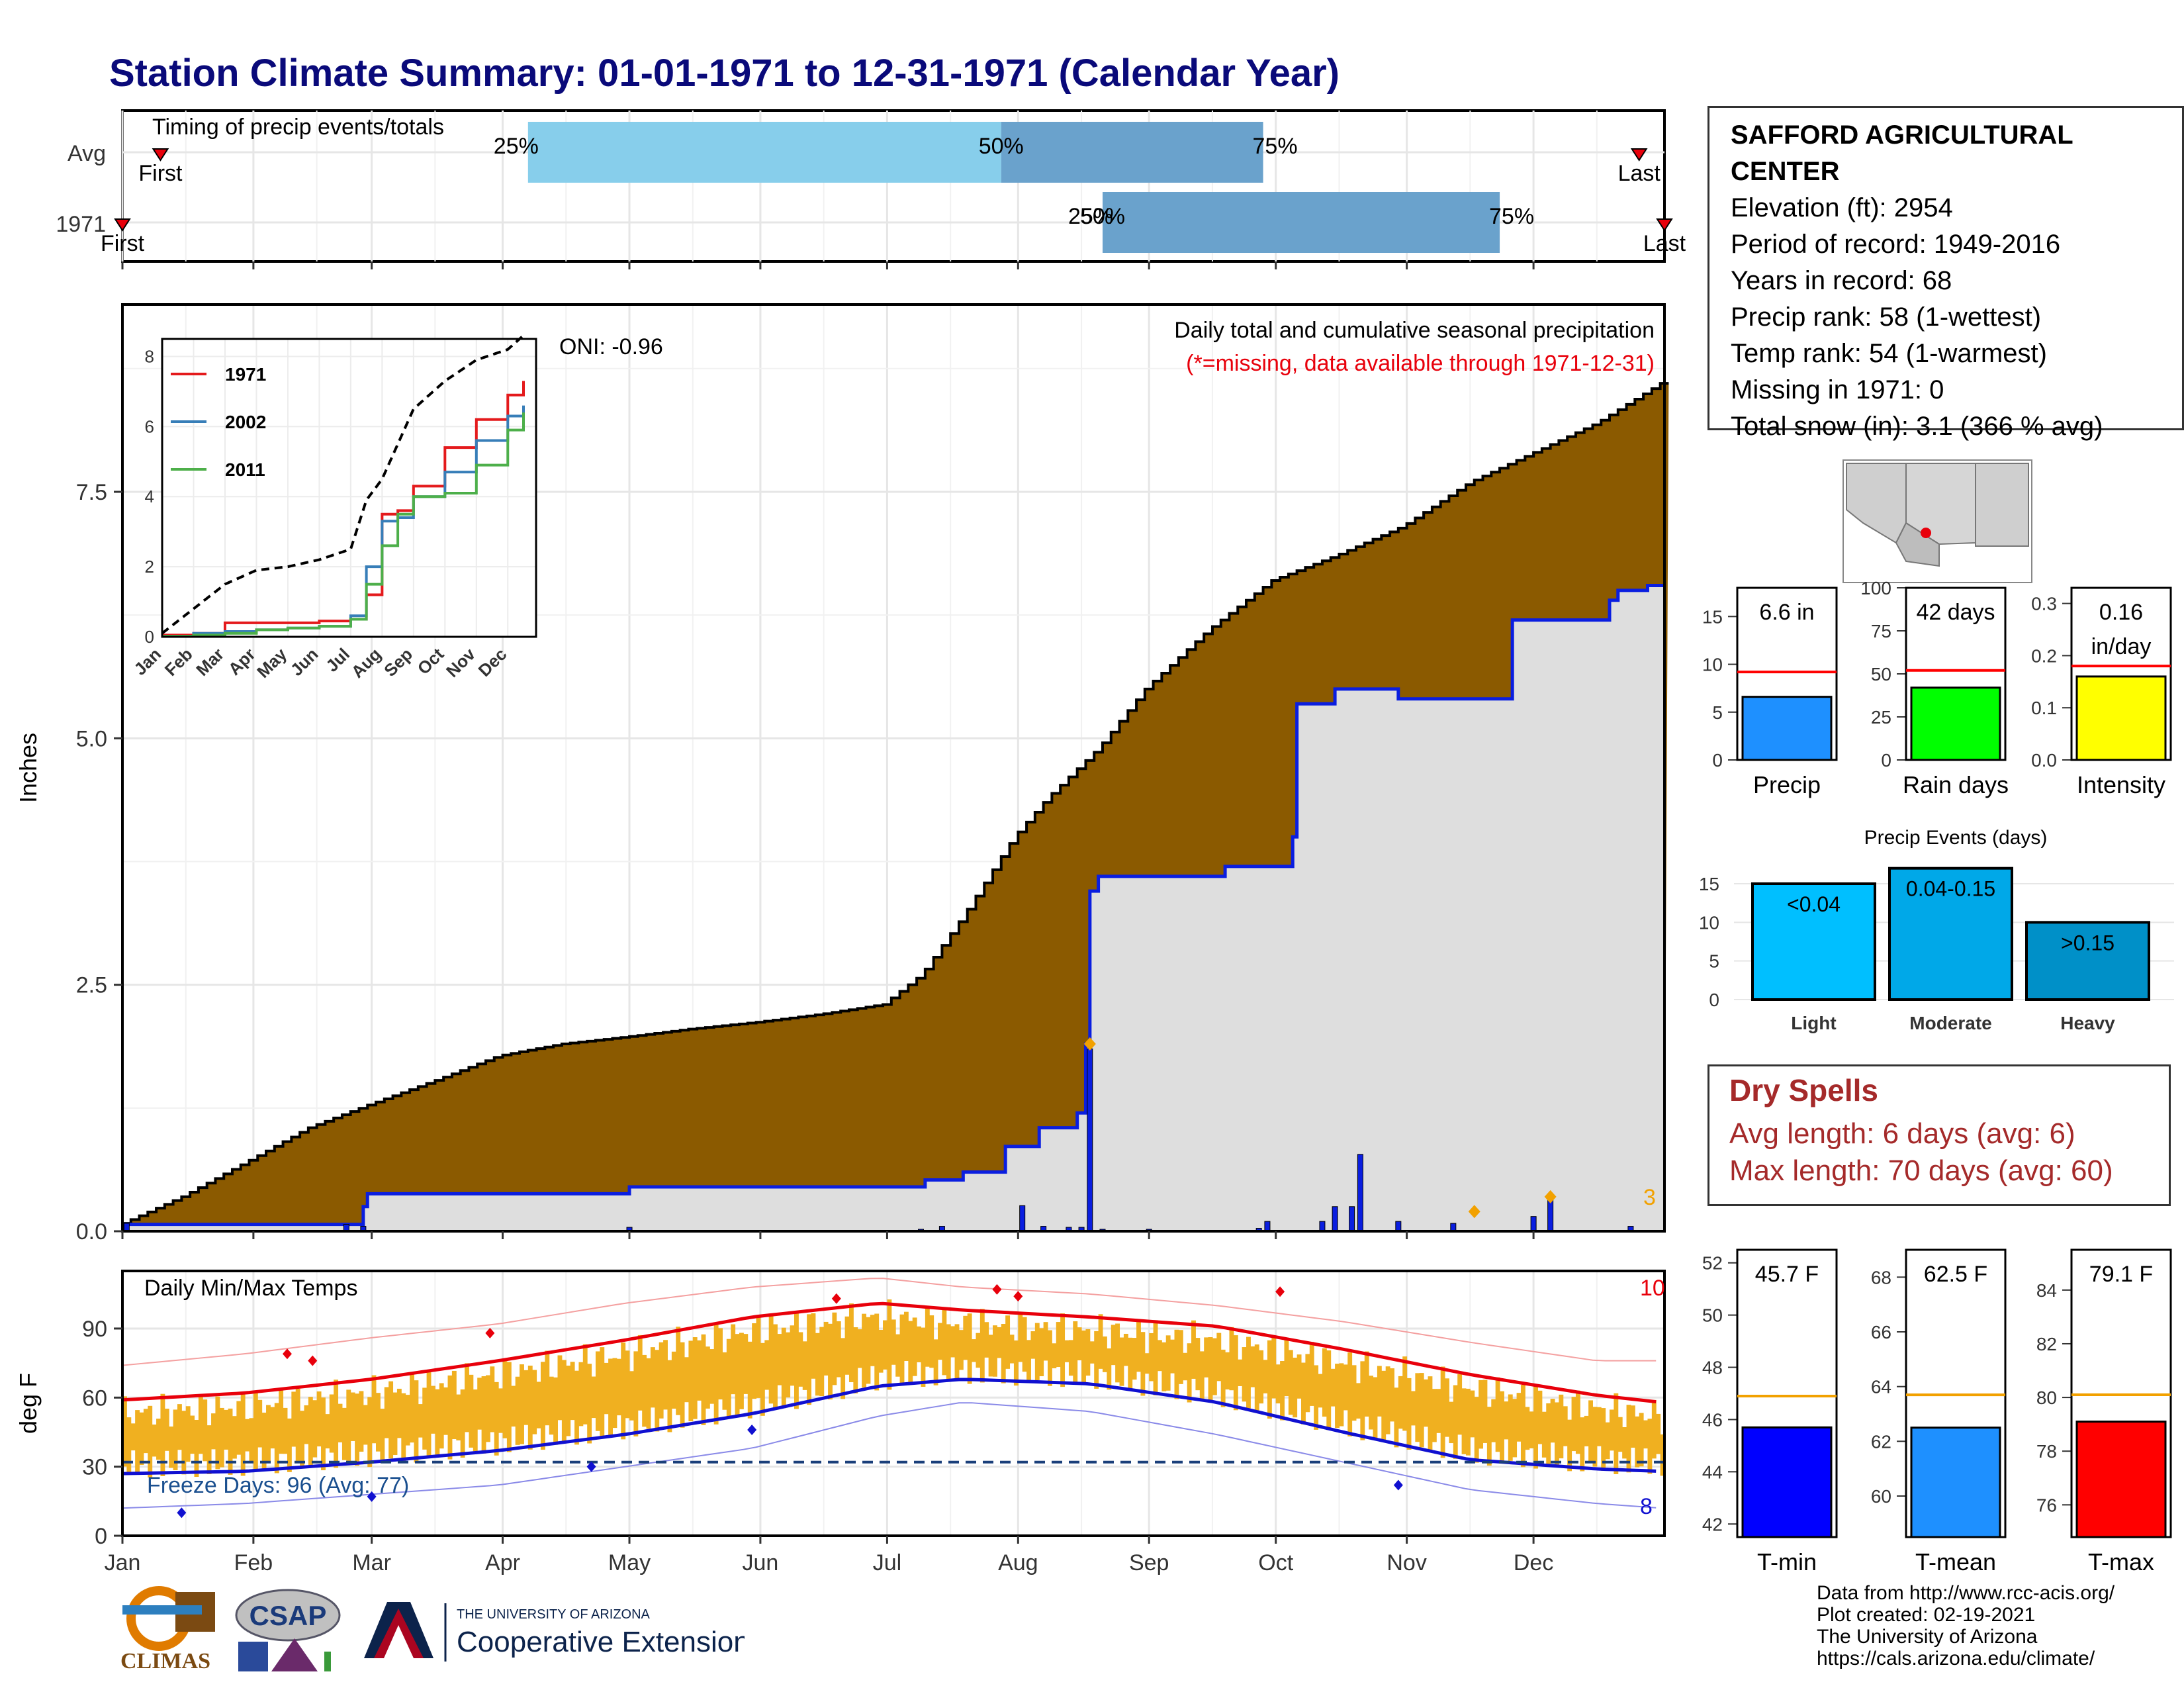  Describe the element at coordinates (1881, 1441) in the screenshot. I see `tmean-summary-ytick: 62` at that location.